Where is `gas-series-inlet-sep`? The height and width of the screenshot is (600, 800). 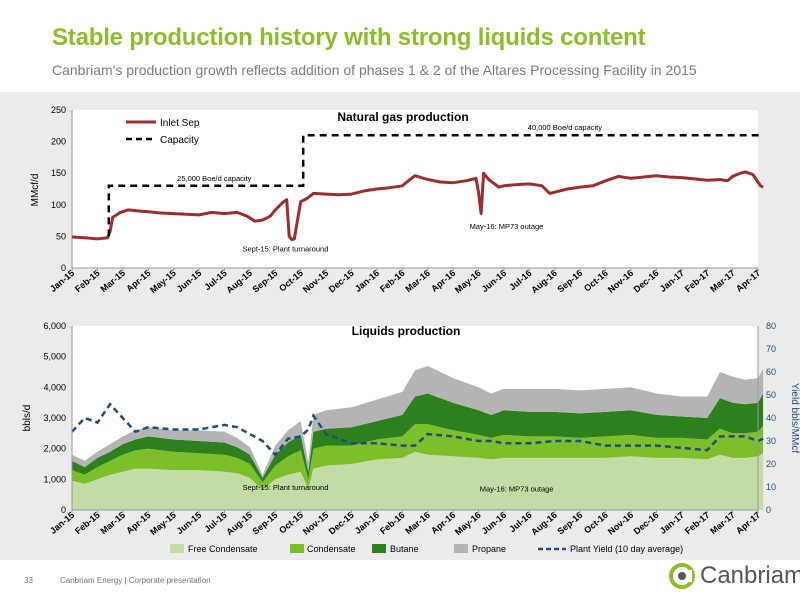
gas-series-inlet-sep is located at coordinates (417, 206).